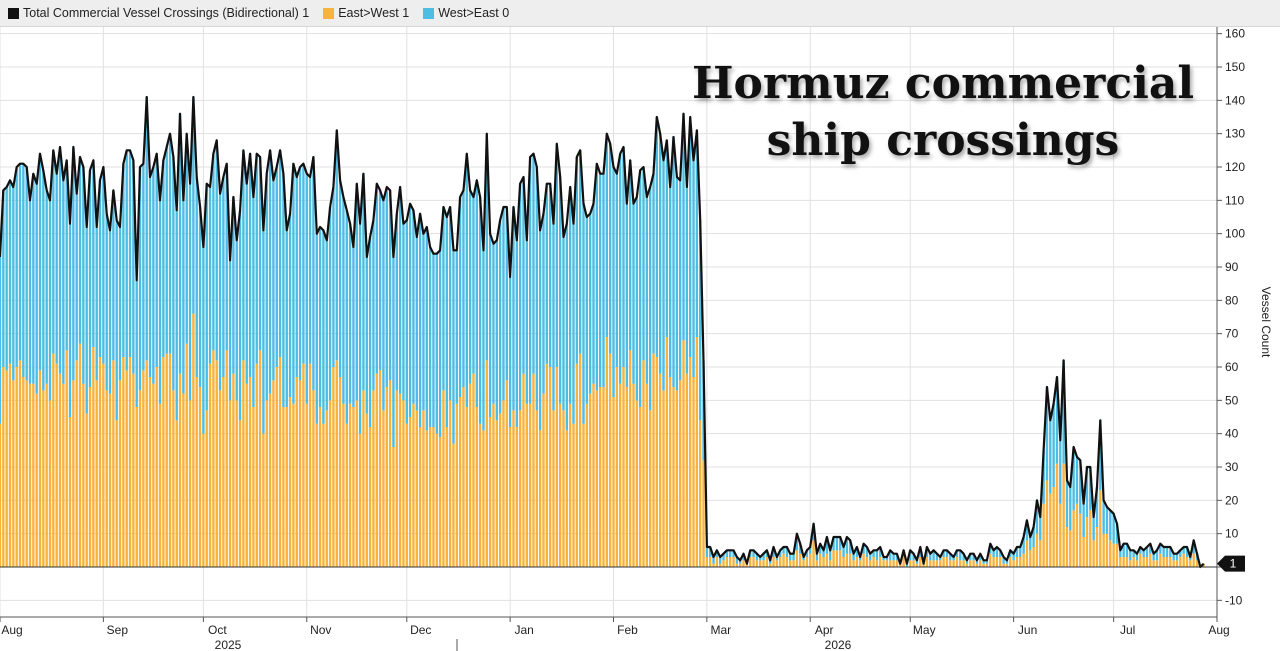  What do you see at coordinates (366, 13) in the screenshot?
I see `legend-item-east-west: East>West 1` at bounding box center [366, 13].